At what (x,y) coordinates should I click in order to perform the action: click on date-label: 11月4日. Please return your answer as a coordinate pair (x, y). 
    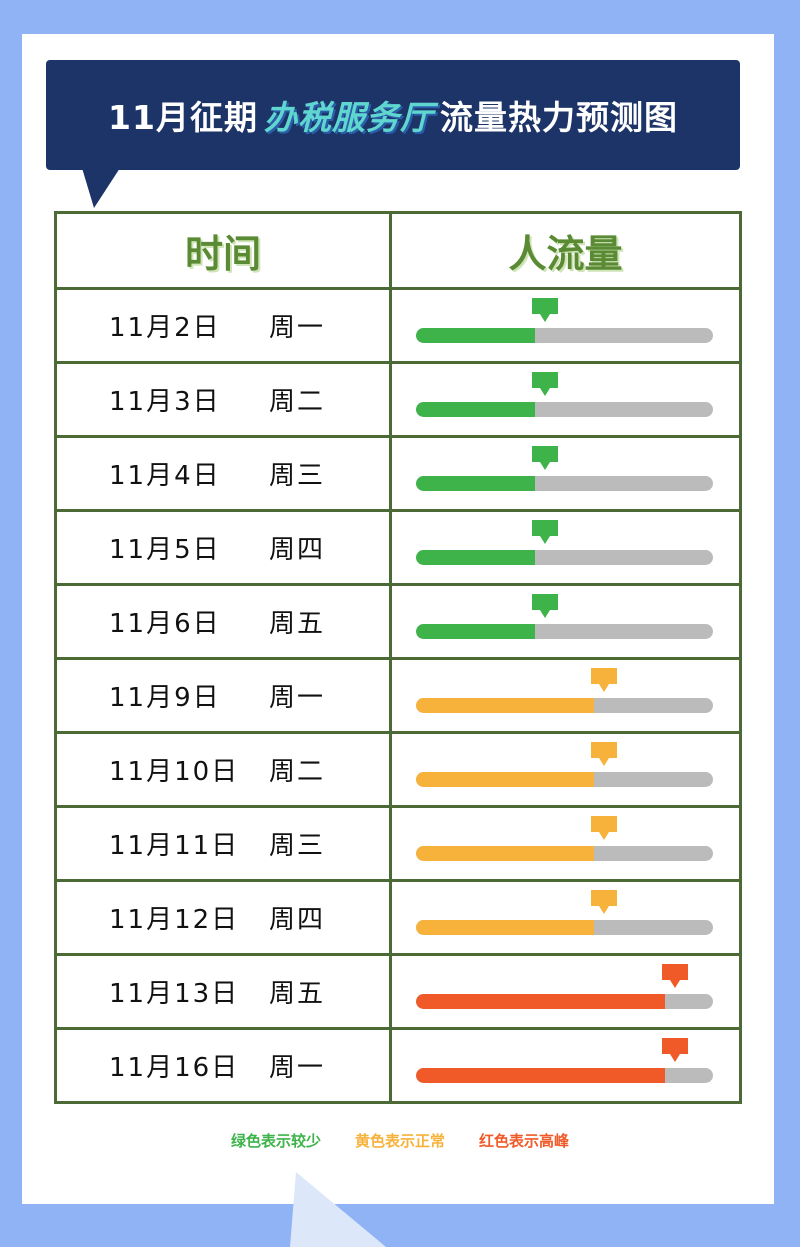
    Looking at the image, I should click on (165, 476).